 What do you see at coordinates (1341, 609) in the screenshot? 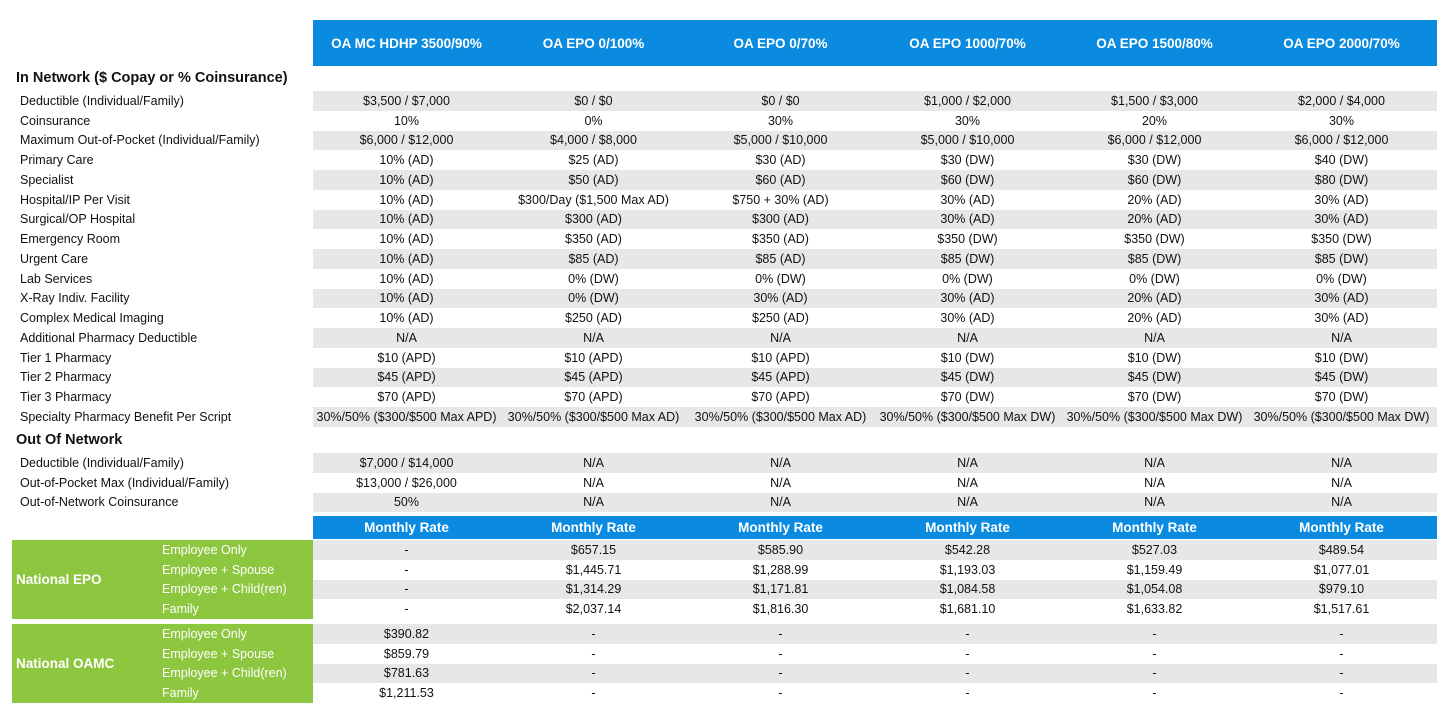
I see `rate-cell-plan-6: $1,517.61` at bounding box center [1341, 609].